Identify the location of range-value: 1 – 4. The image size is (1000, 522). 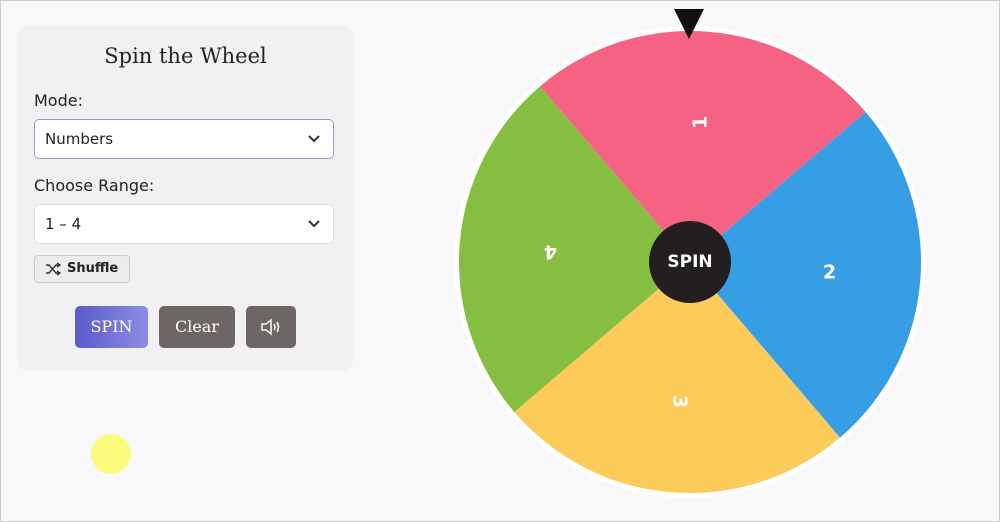
(63, 224).